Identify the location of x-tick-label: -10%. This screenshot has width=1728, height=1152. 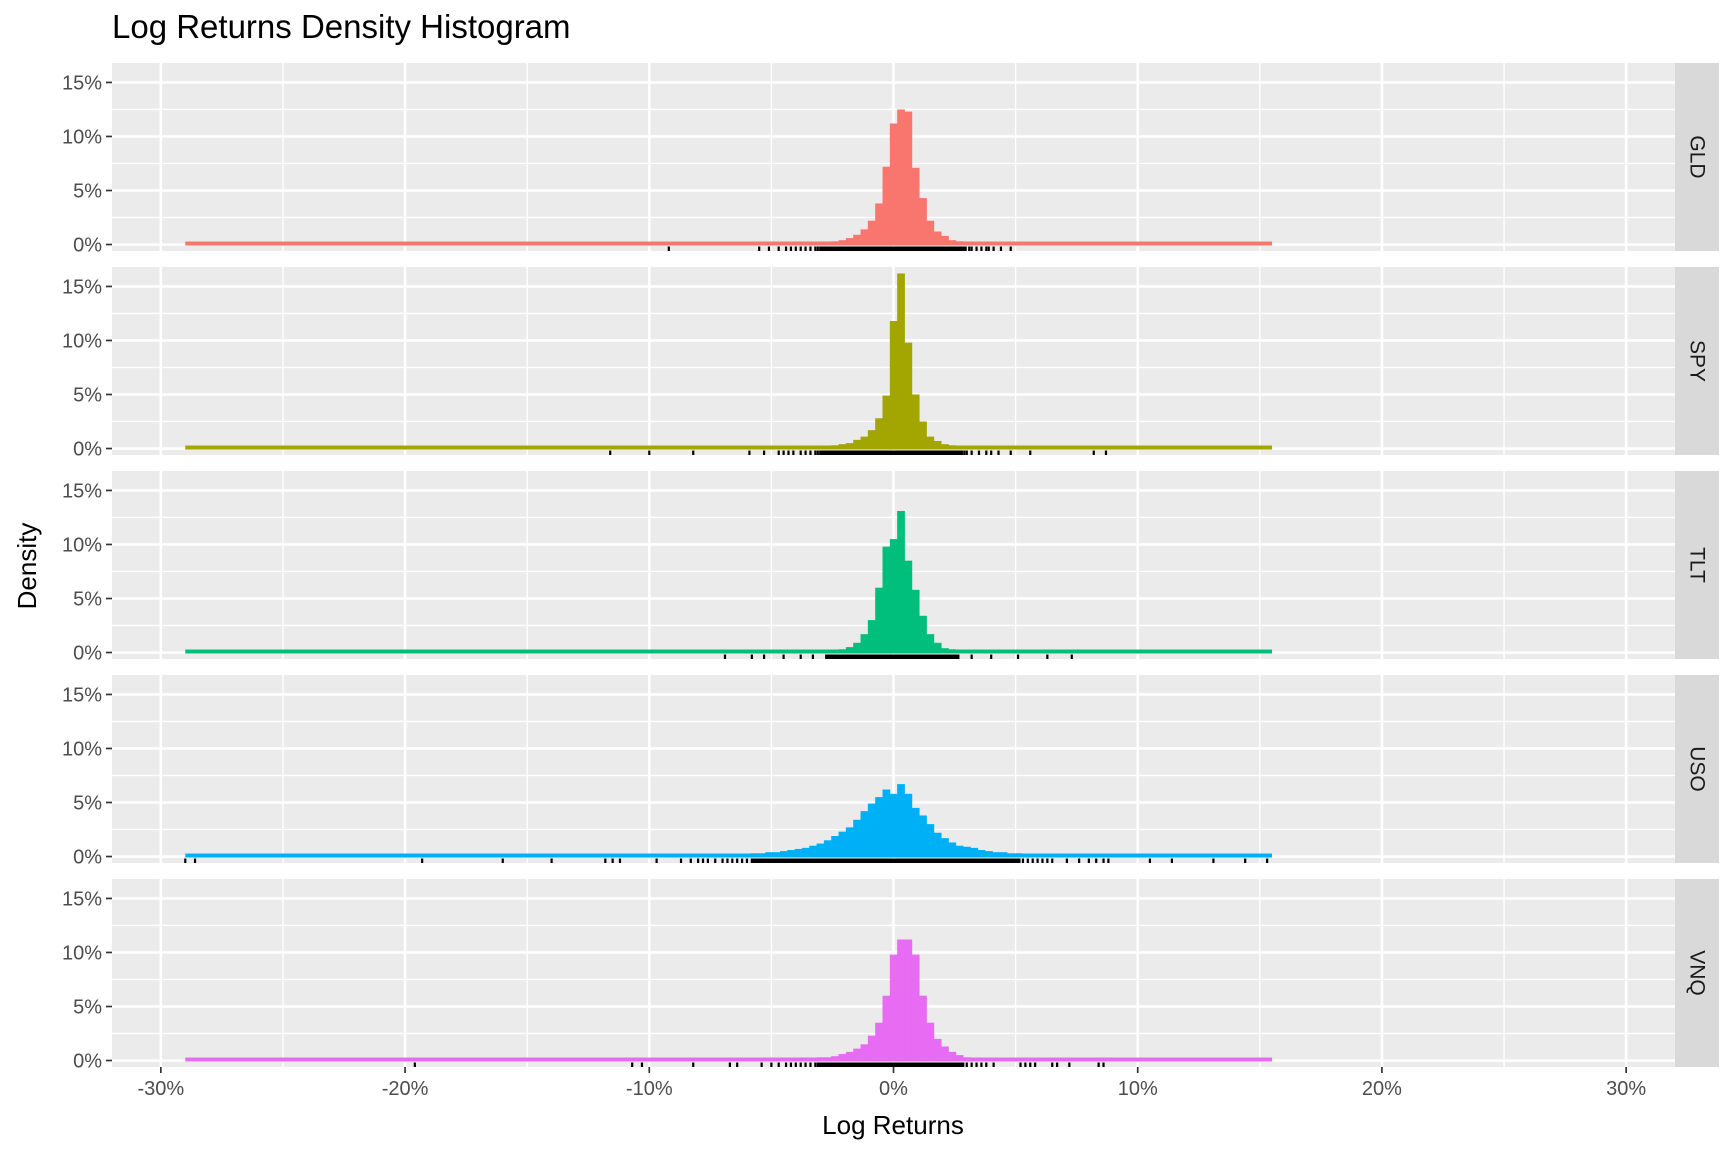
(649, 1089).